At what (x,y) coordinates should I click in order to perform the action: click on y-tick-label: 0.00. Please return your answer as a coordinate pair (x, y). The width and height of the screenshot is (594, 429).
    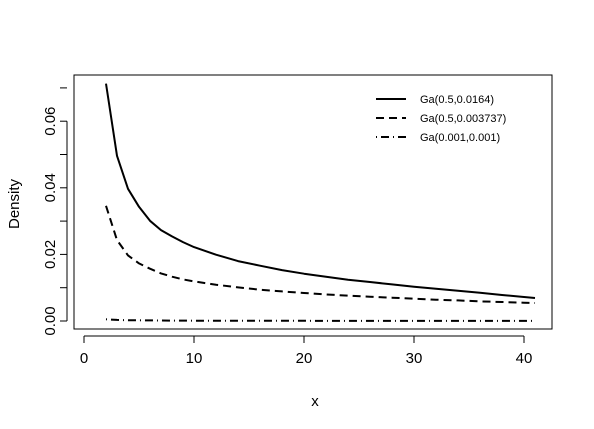
    Looking at the image, I should click on (50, 320).